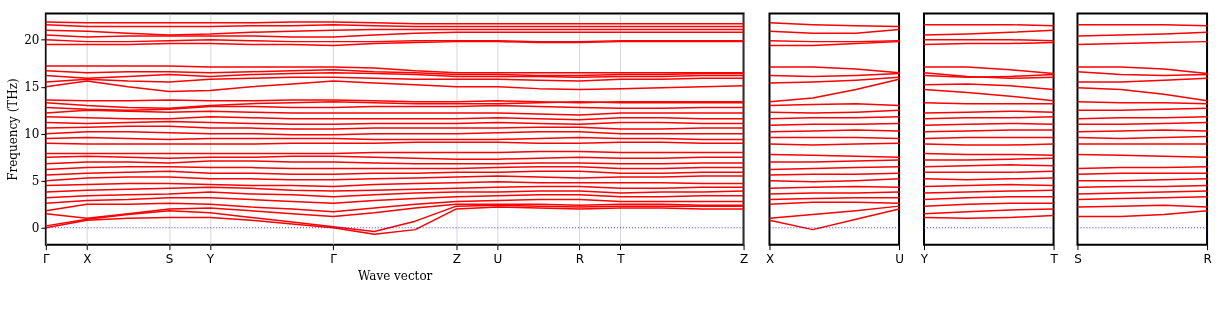  Describe the element at coordinates (32, 40) in the screenshot. I see `y-tick-label: 20` at that location.